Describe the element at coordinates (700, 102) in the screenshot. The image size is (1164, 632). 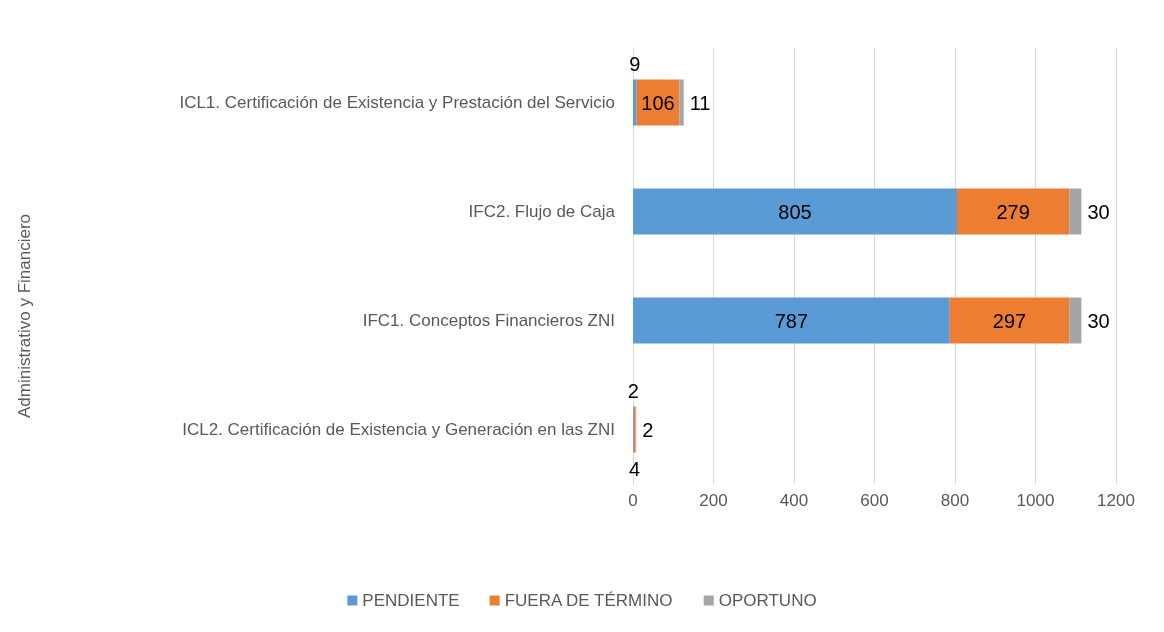
I see `data-label: 11` at that location.